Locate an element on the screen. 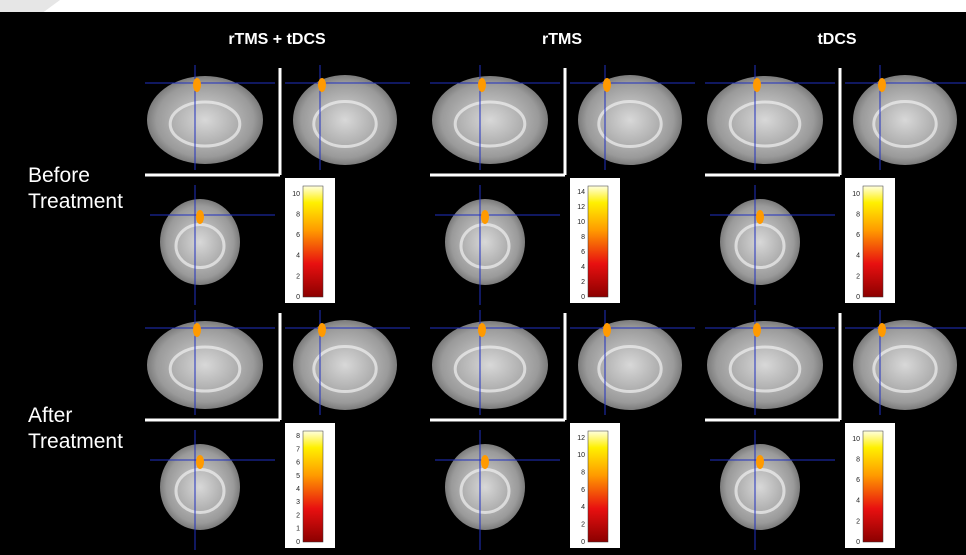 This screenshot has height=555, width=966. column-title: rTMS is located at coordinates (562, 39).